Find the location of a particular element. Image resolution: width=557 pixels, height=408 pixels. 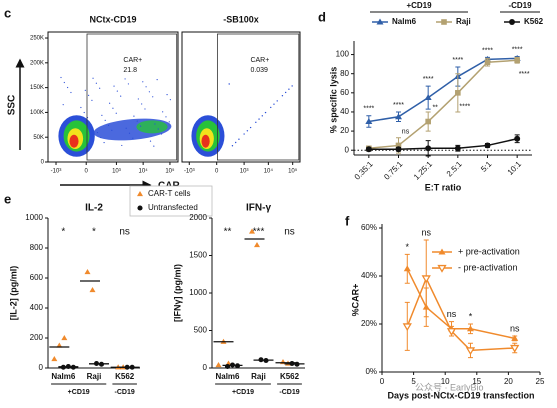

y-axis-label: [IL-2] (pg/ml) is located at coordinates (13, 293).